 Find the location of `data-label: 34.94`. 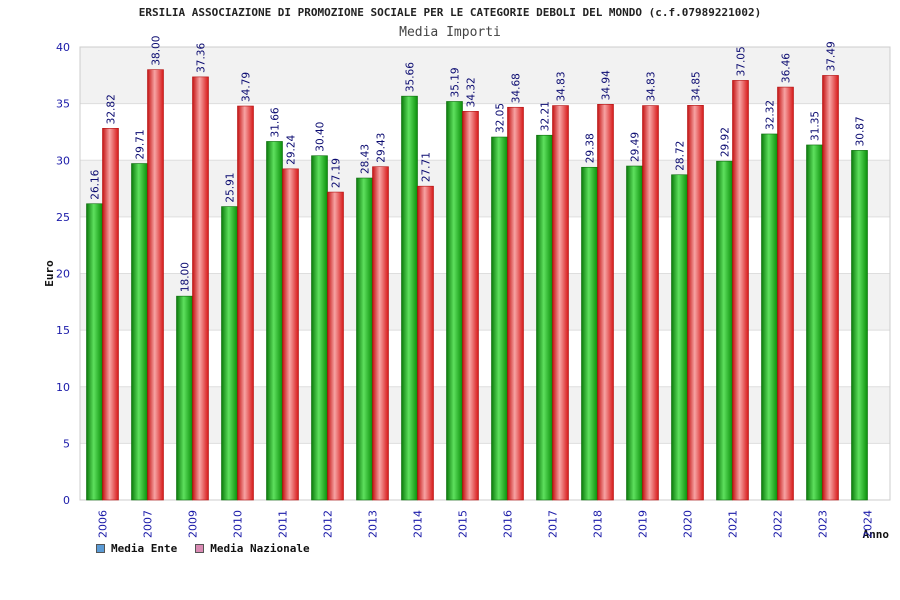

data-label: 34.94 is located at coordinates (607, 85).